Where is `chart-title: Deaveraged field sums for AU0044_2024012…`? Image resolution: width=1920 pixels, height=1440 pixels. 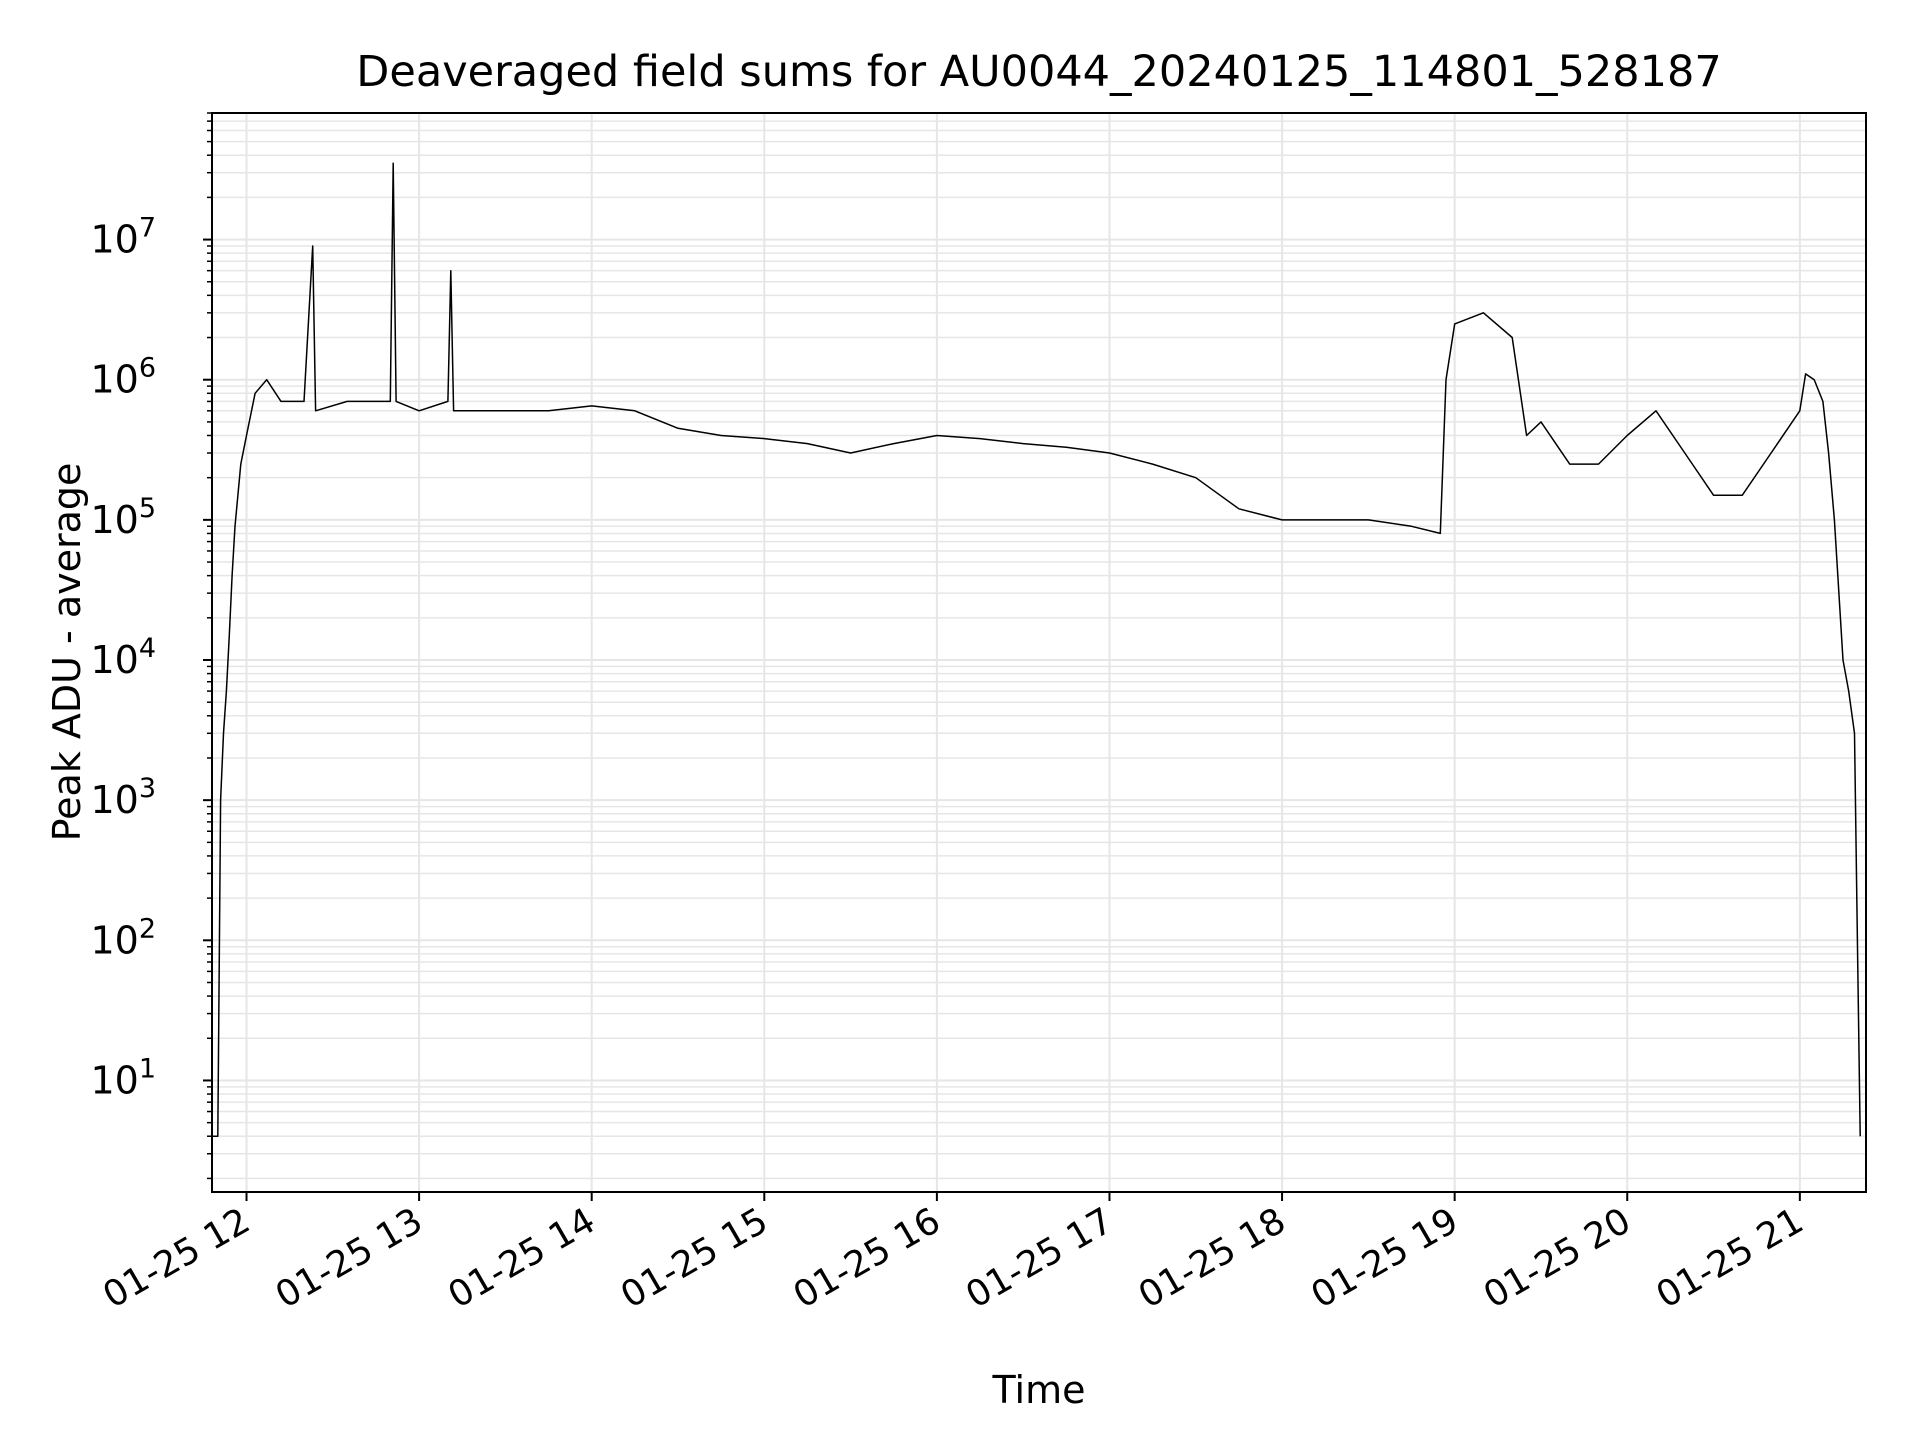 chart-title: Deaveraged field sums for AU0044_2024012… is located at coordinates (1038, 72).